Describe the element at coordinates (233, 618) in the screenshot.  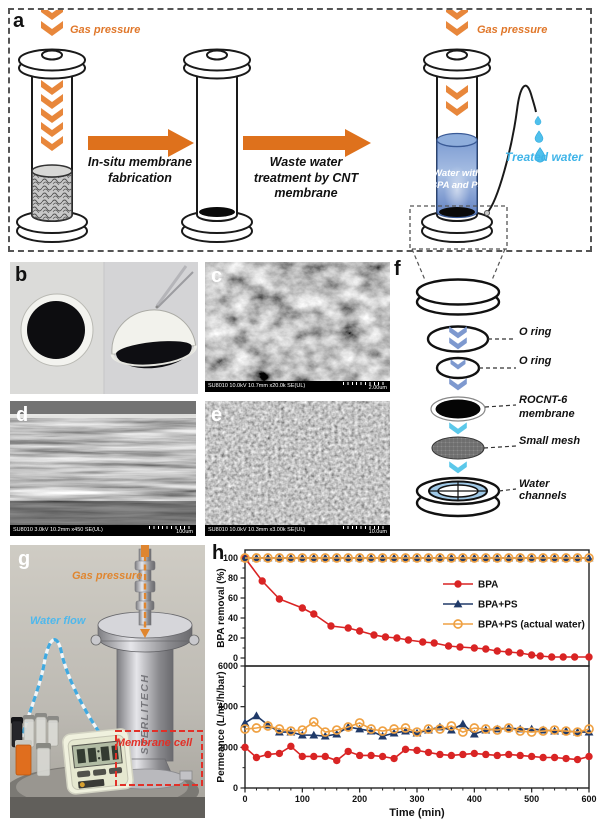
I see `svg-text: 40` at that location.